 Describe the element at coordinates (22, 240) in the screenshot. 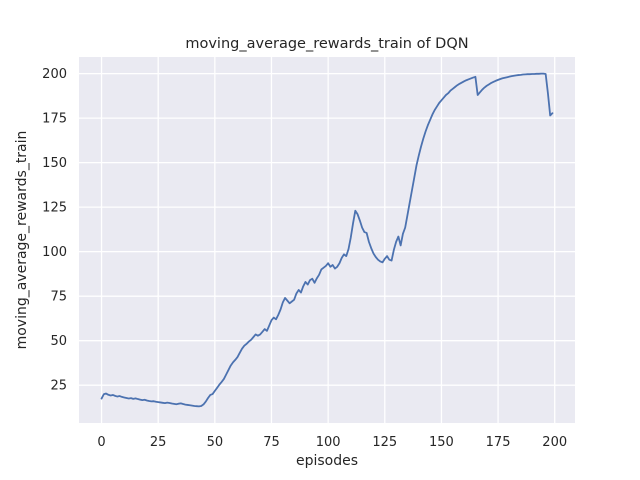

I see `y-axis-label: moving_average_rewards_train` at that location.